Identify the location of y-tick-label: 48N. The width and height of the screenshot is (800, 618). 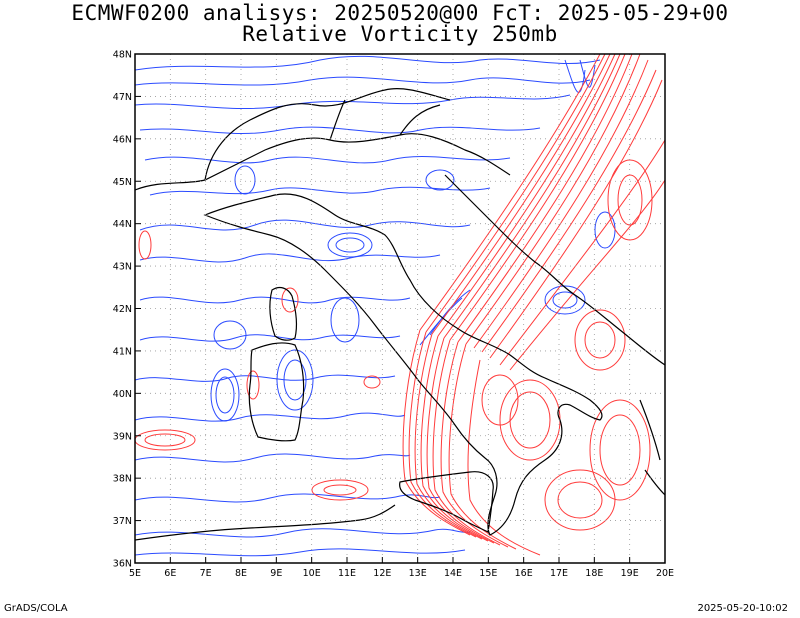
(122, 55).